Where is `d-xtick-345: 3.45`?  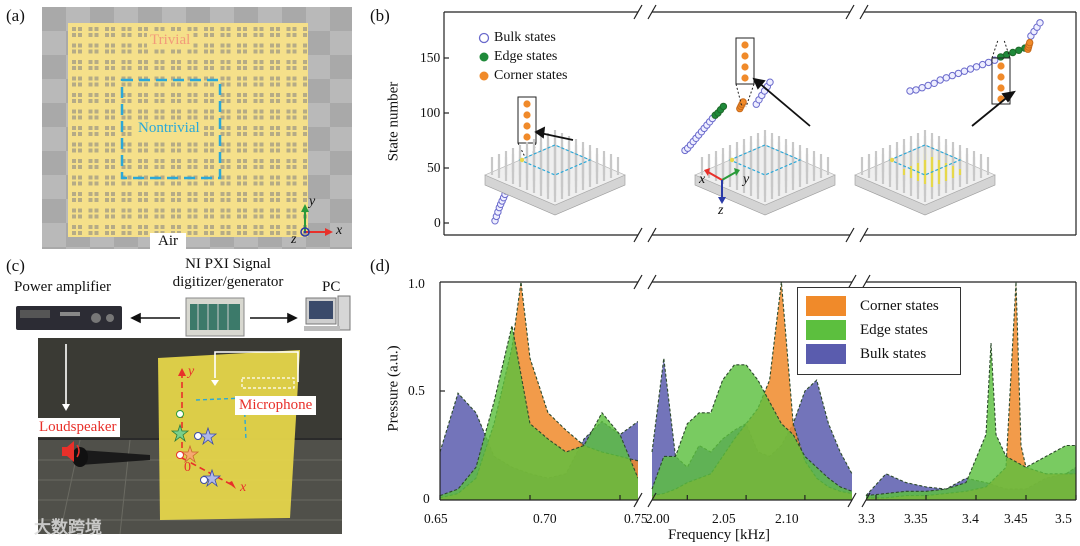 d-xtick-345: 3.45 is located at coordinates (1016, 518).